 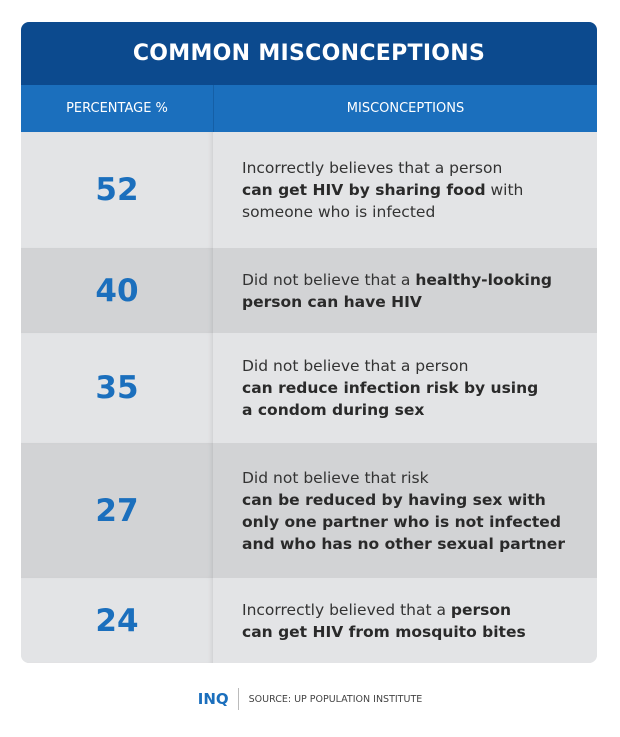 I want to click on table-header: PERCENTAGE % MISCONCEPTIONS, so click(x=309, y=108).